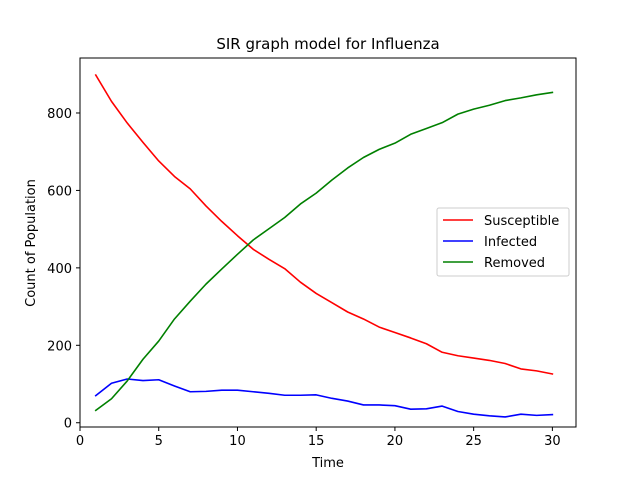 This screenshot has width=640, height=480. Describe the element at coordinates (327, 44) in the screenshot. I see `chart-title: SIR graph model for Influenza` at that location.